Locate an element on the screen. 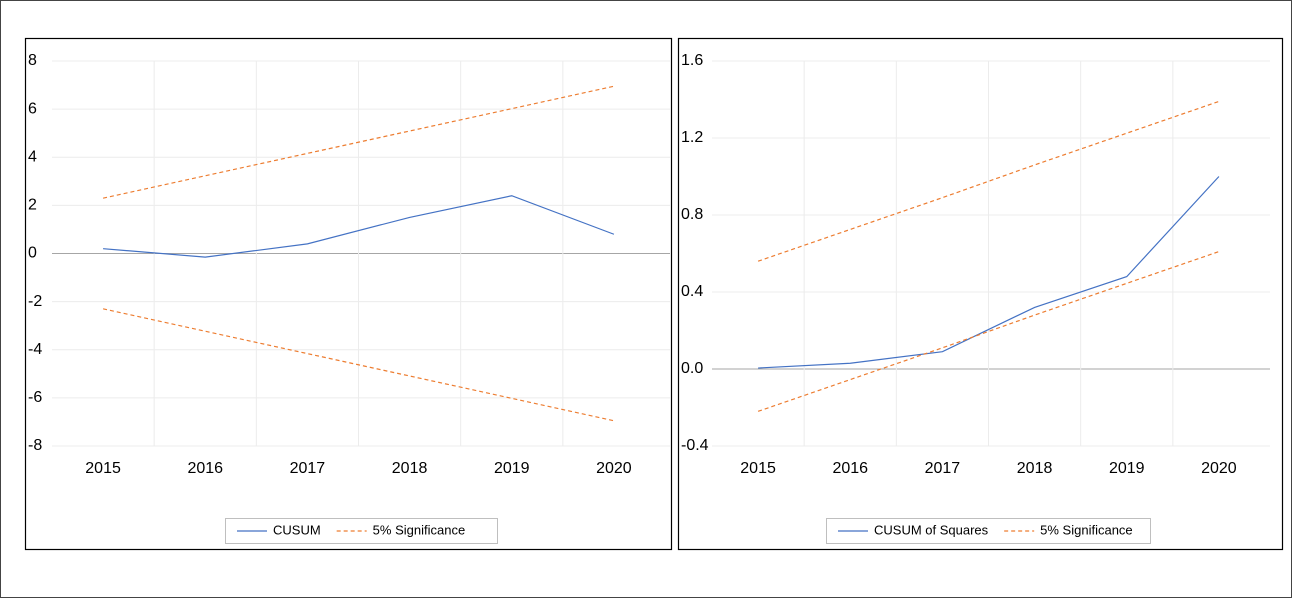 This screenshot has height=604, width=1293. y-tick-label: 0.8 is located at coordinates (692, 214).